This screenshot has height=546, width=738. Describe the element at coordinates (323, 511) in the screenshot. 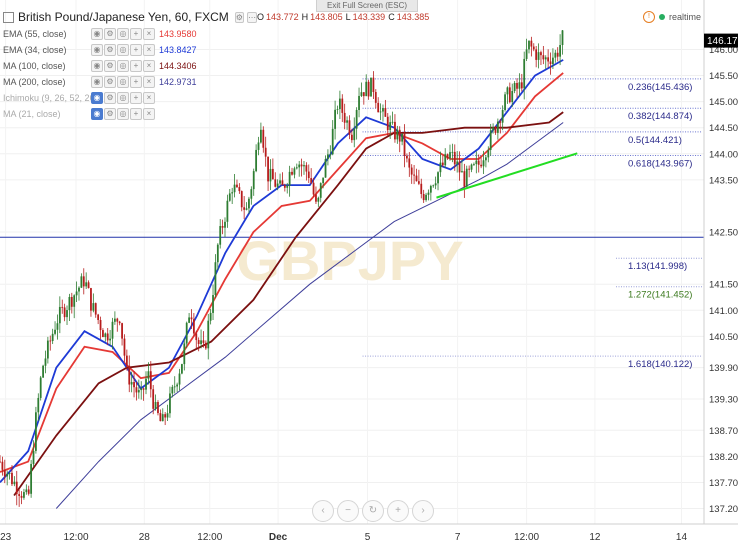

I see `chevron-left-icon: ‹` at that location.